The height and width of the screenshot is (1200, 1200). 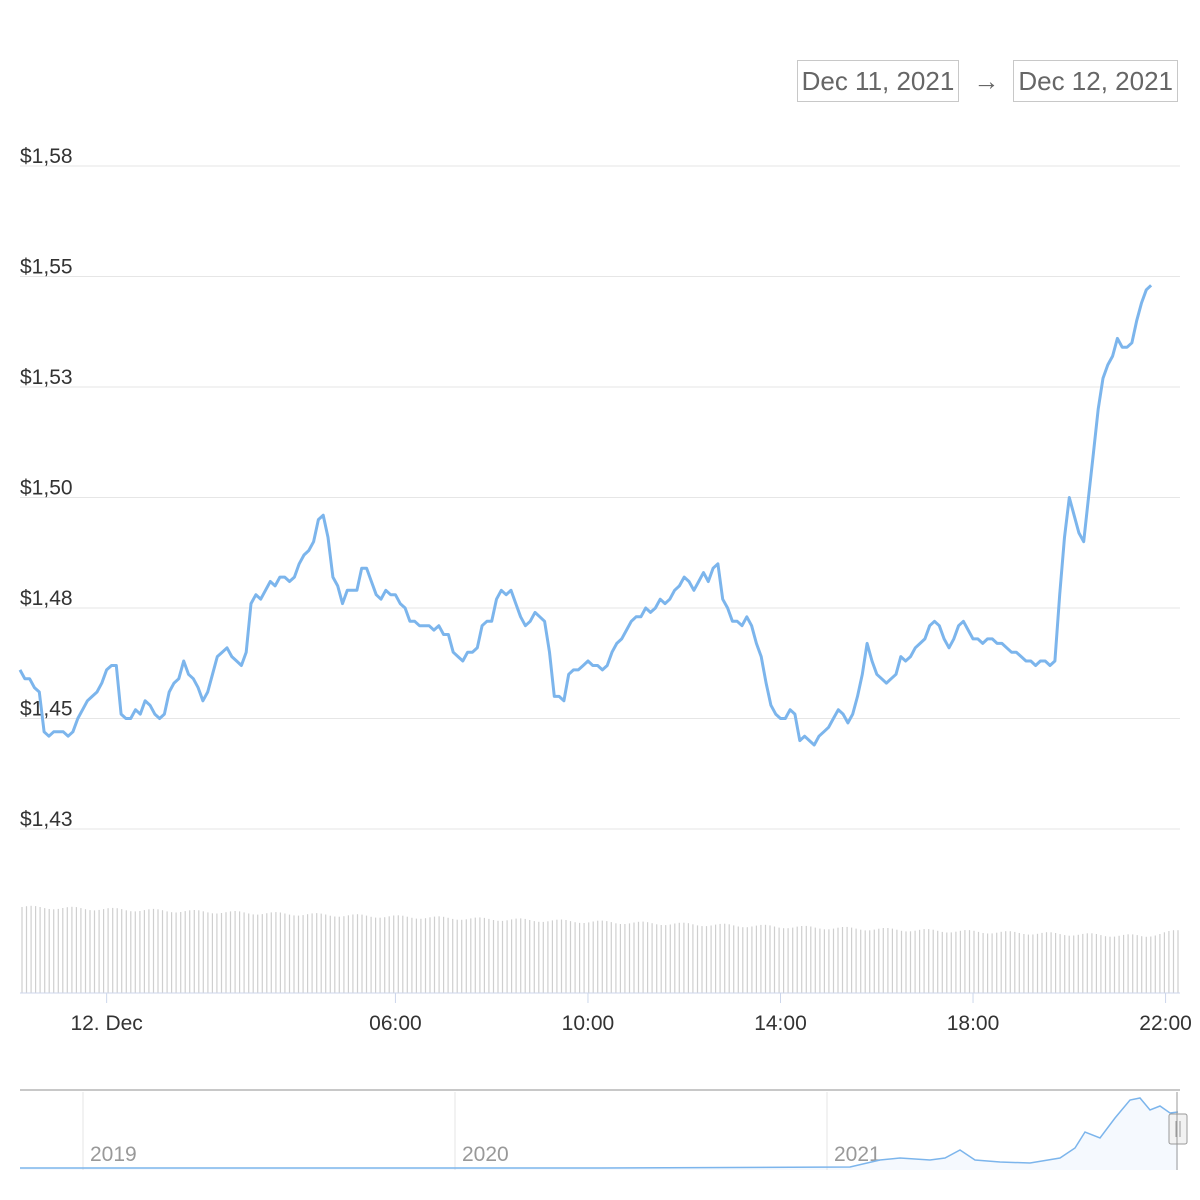 What do you see at coordinates (46, 819) in the screenshot?
I see `y-tick-label: $1,43` at bounding box center [46, 819].